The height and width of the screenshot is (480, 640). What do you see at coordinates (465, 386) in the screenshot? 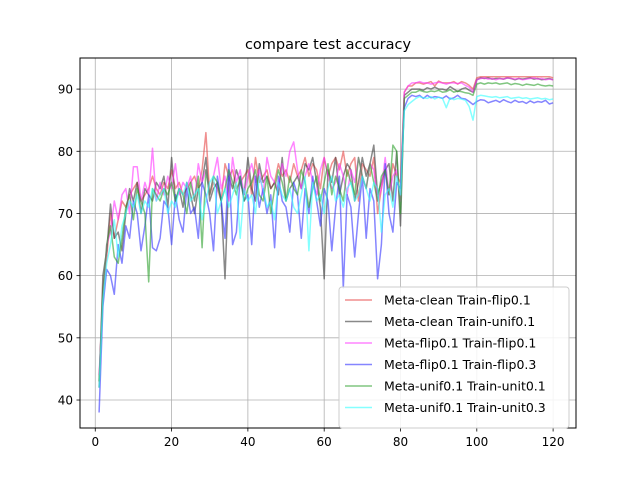
I see `legend-label: Meta-unif0.1 Train-unit0.1` at bounding box center [465, 386].